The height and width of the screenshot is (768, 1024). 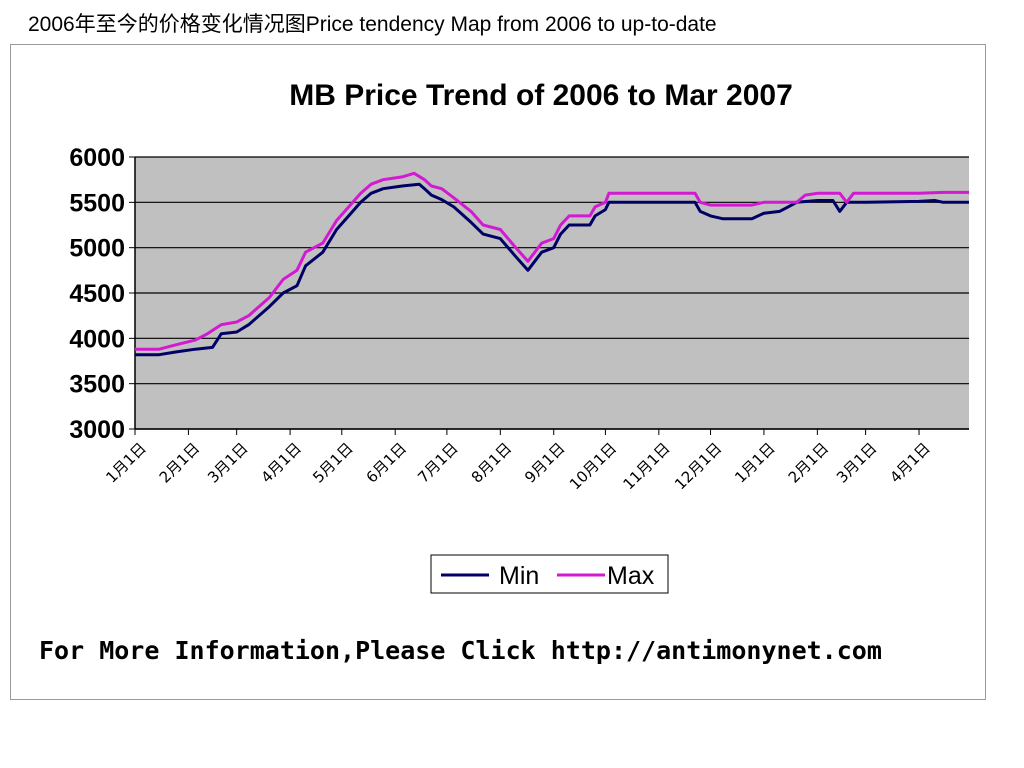 I want to click on y-tick-label: 5000, so click(x=97, y=249).